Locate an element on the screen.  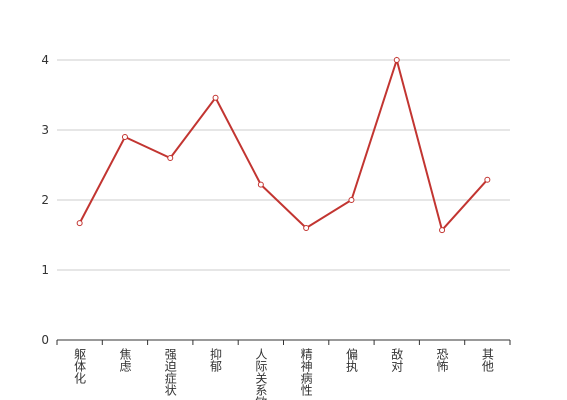
x-tick-label: 恐怖 is located at coordinates (442, 360).